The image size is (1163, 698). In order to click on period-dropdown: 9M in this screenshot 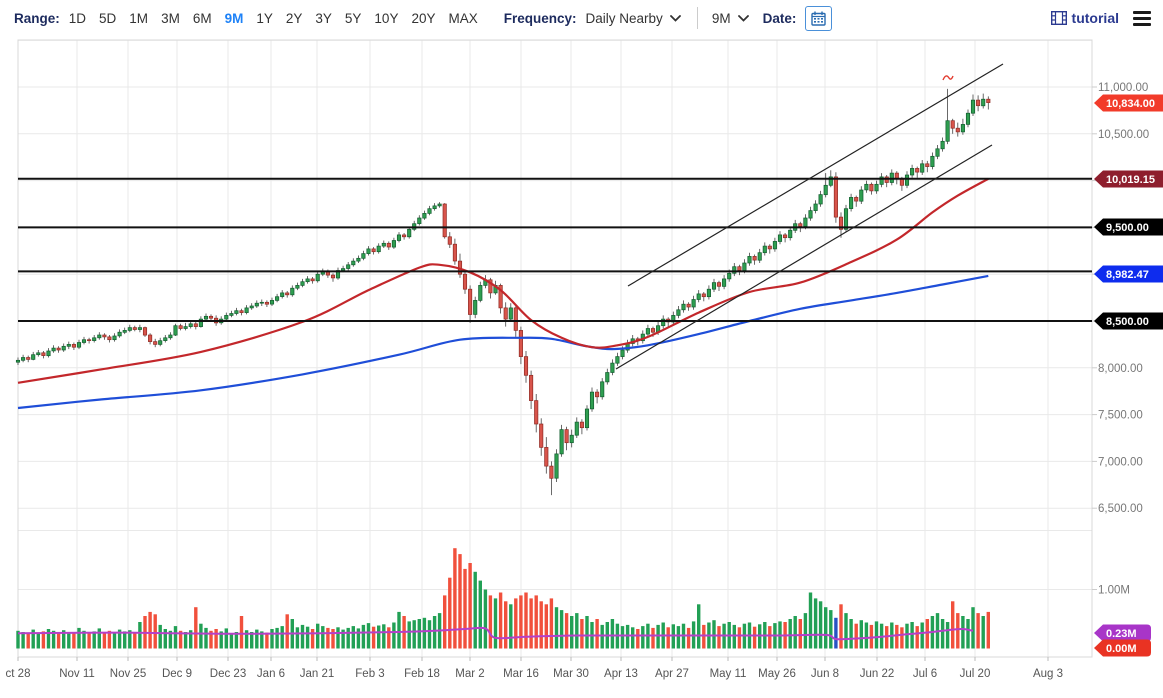, I will do `click(730, 18)`.